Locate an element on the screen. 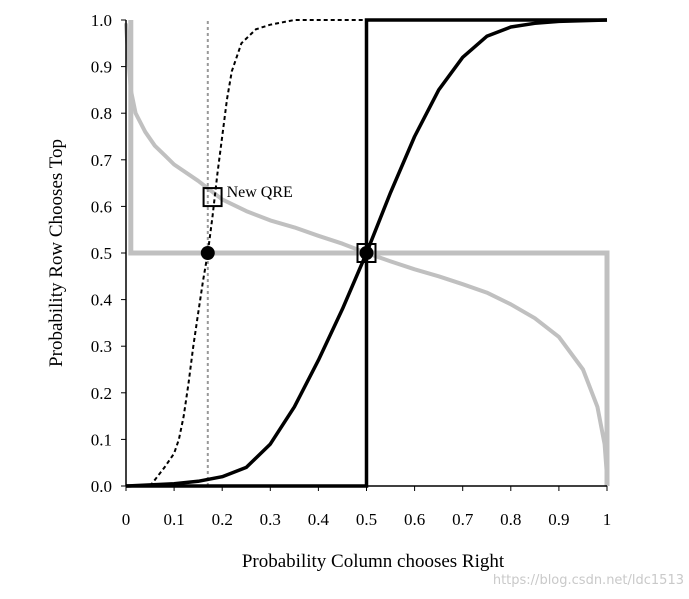 The height and width of the screenshot is (599, 689). x-tick-label: 0.3 is located at coordinates (270, 519).